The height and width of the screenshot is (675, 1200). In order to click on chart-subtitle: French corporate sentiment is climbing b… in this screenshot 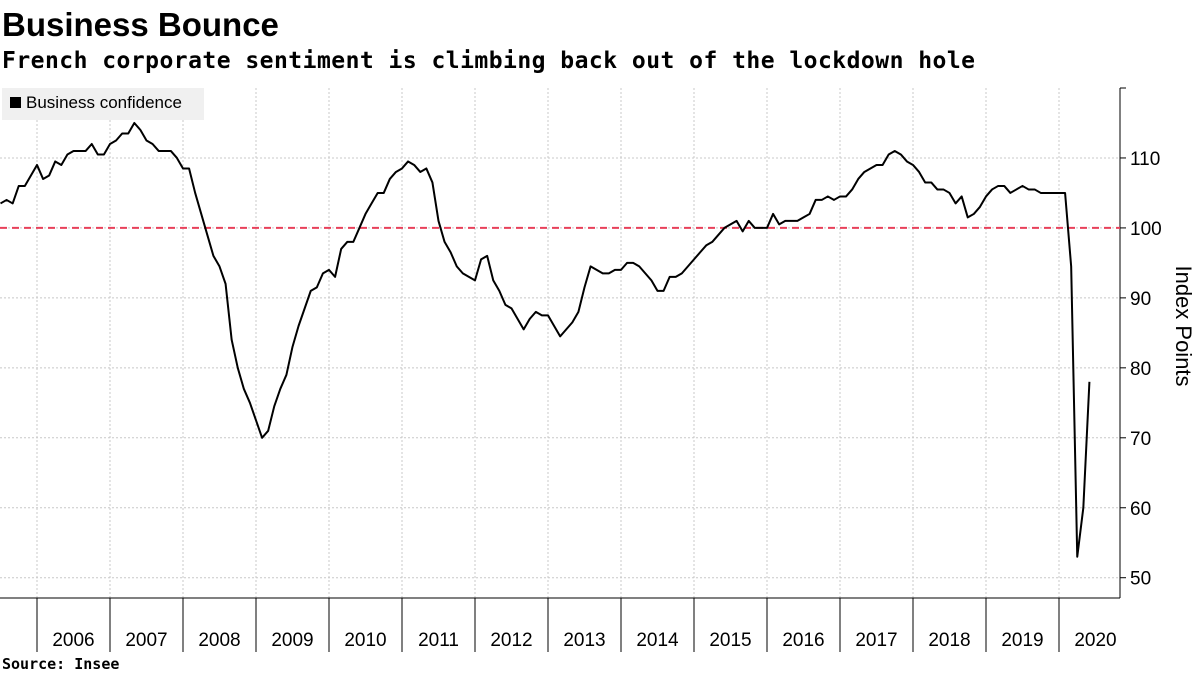, I will do `click(488, 61)`.